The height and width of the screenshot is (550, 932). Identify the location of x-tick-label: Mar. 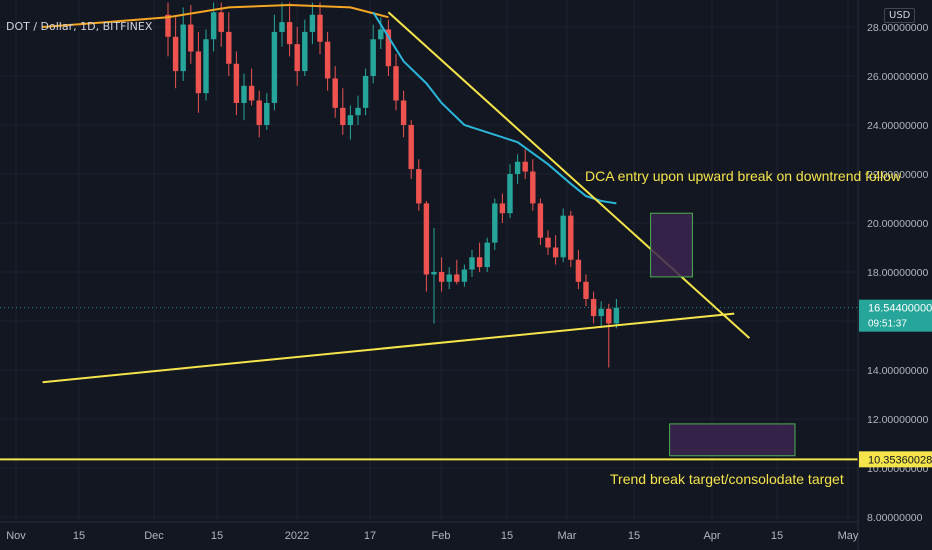
(567, 536).